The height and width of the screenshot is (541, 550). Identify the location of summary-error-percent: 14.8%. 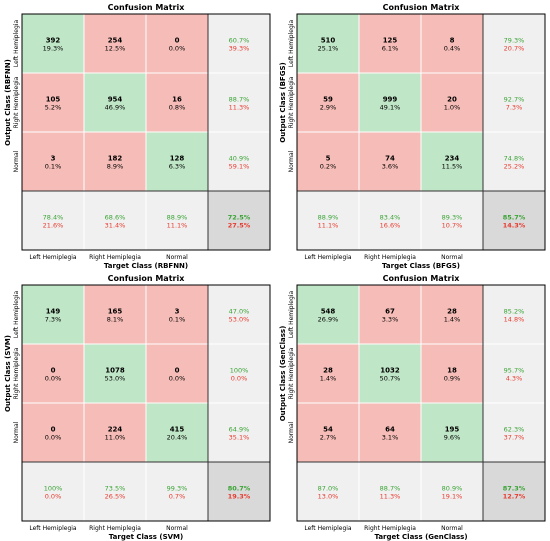
(514, 320).